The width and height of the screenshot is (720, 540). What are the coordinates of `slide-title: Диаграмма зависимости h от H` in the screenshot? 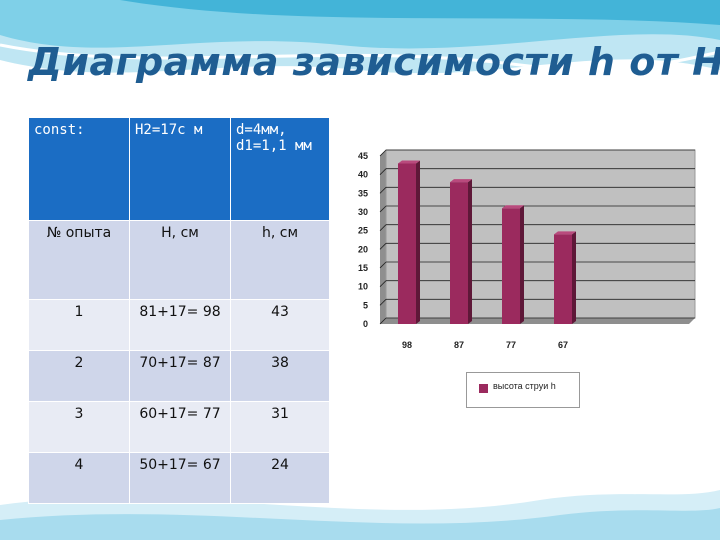 It's located at (374, 62).